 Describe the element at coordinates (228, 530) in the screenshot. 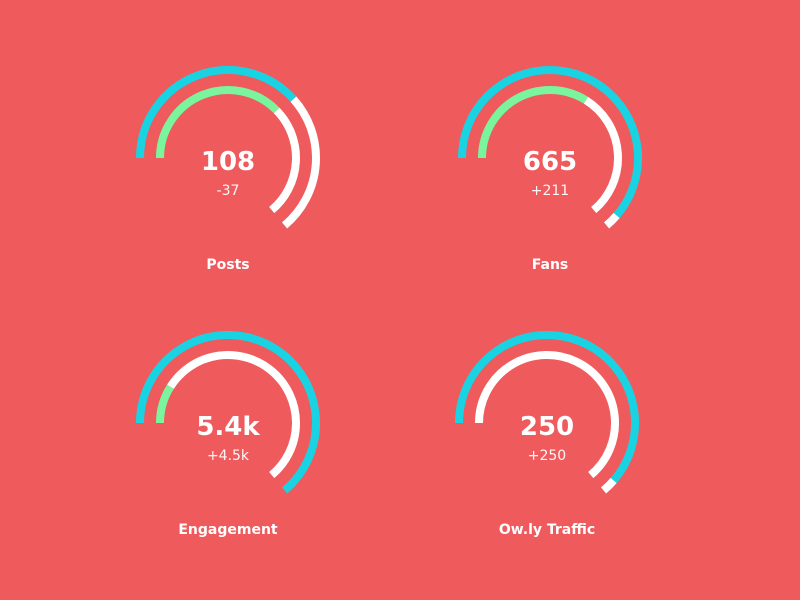

I see `gauge-label: Engagement` at that location.